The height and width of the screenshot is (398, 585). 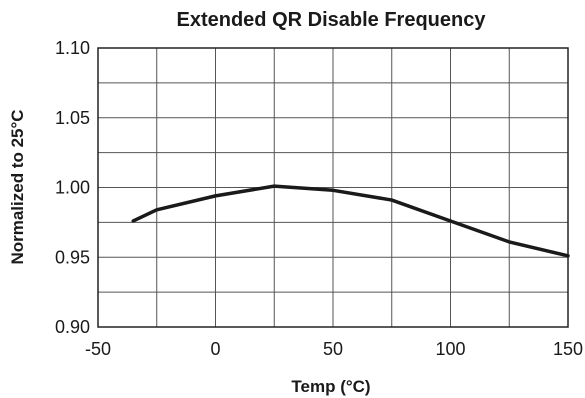 I want to click on x-tick-label: 50, so click(x=333, y=349).